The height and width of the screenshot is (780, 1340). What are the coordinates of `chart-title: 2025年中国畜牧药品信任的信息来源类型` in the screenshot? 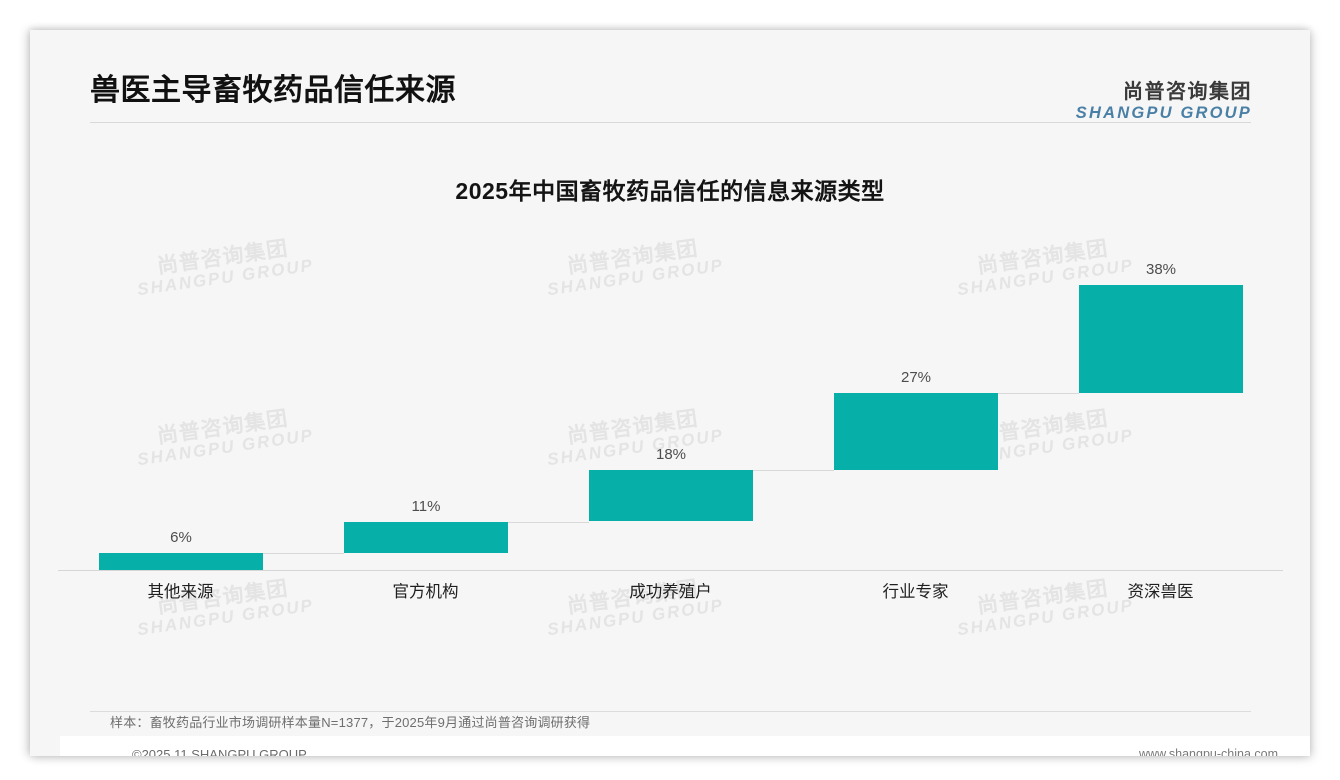 It's located at (670, 191).